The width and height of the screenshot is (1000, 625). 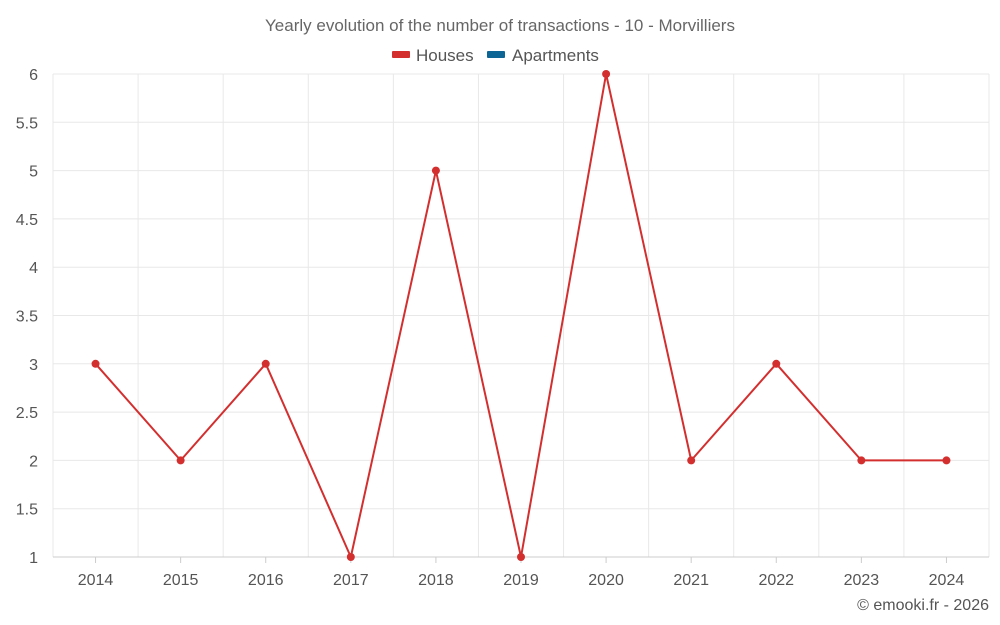 I want to click on y-tick-label: 4, so click(x=33, y=268).